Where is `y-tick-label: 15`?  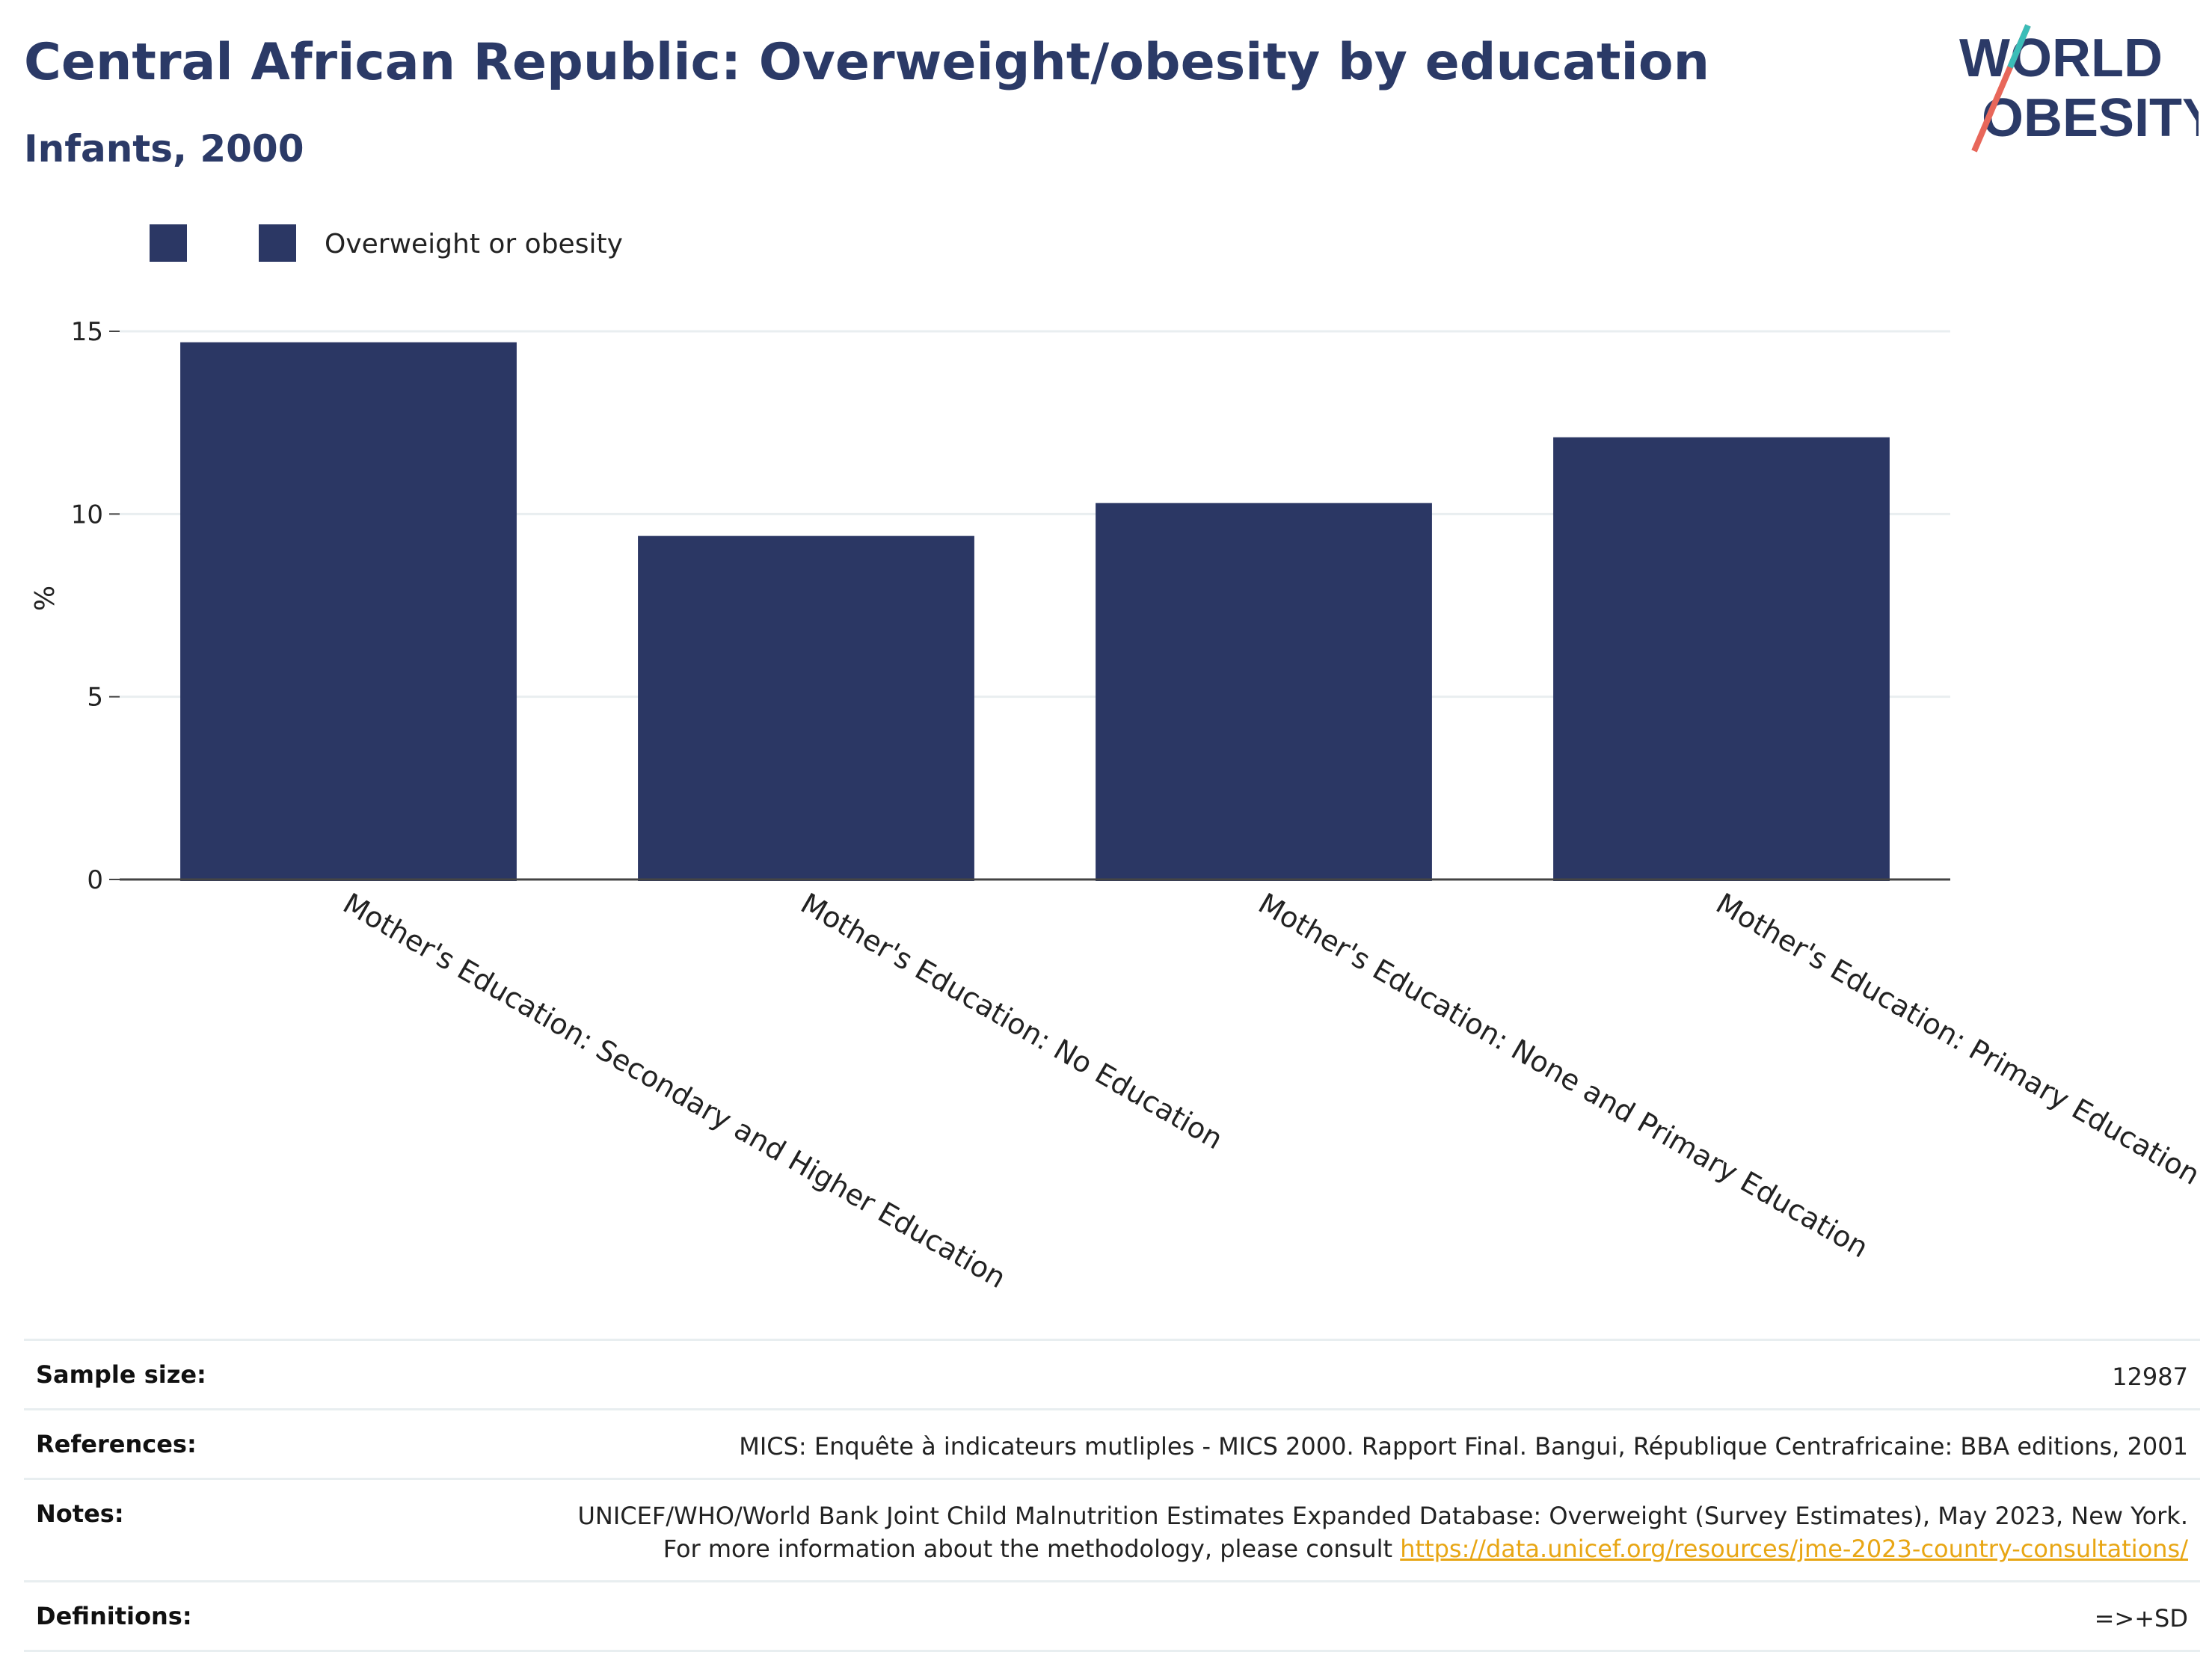
y-tick-label: 15 is located at coordinates (87, 332).